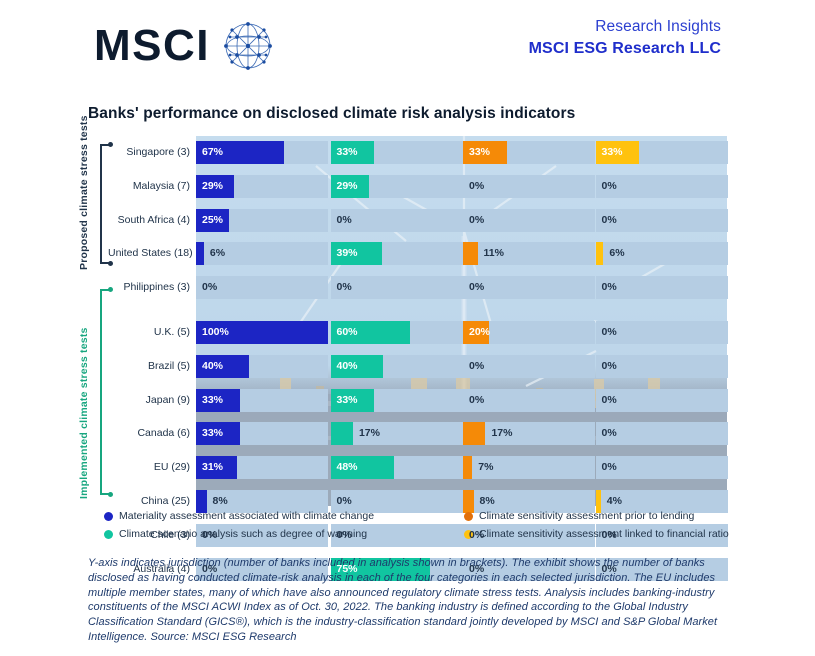  Describe the element at coordinates (171, 332) in the screenshot. I see `row-label-u-k-5: U.K. (5)` at that location.